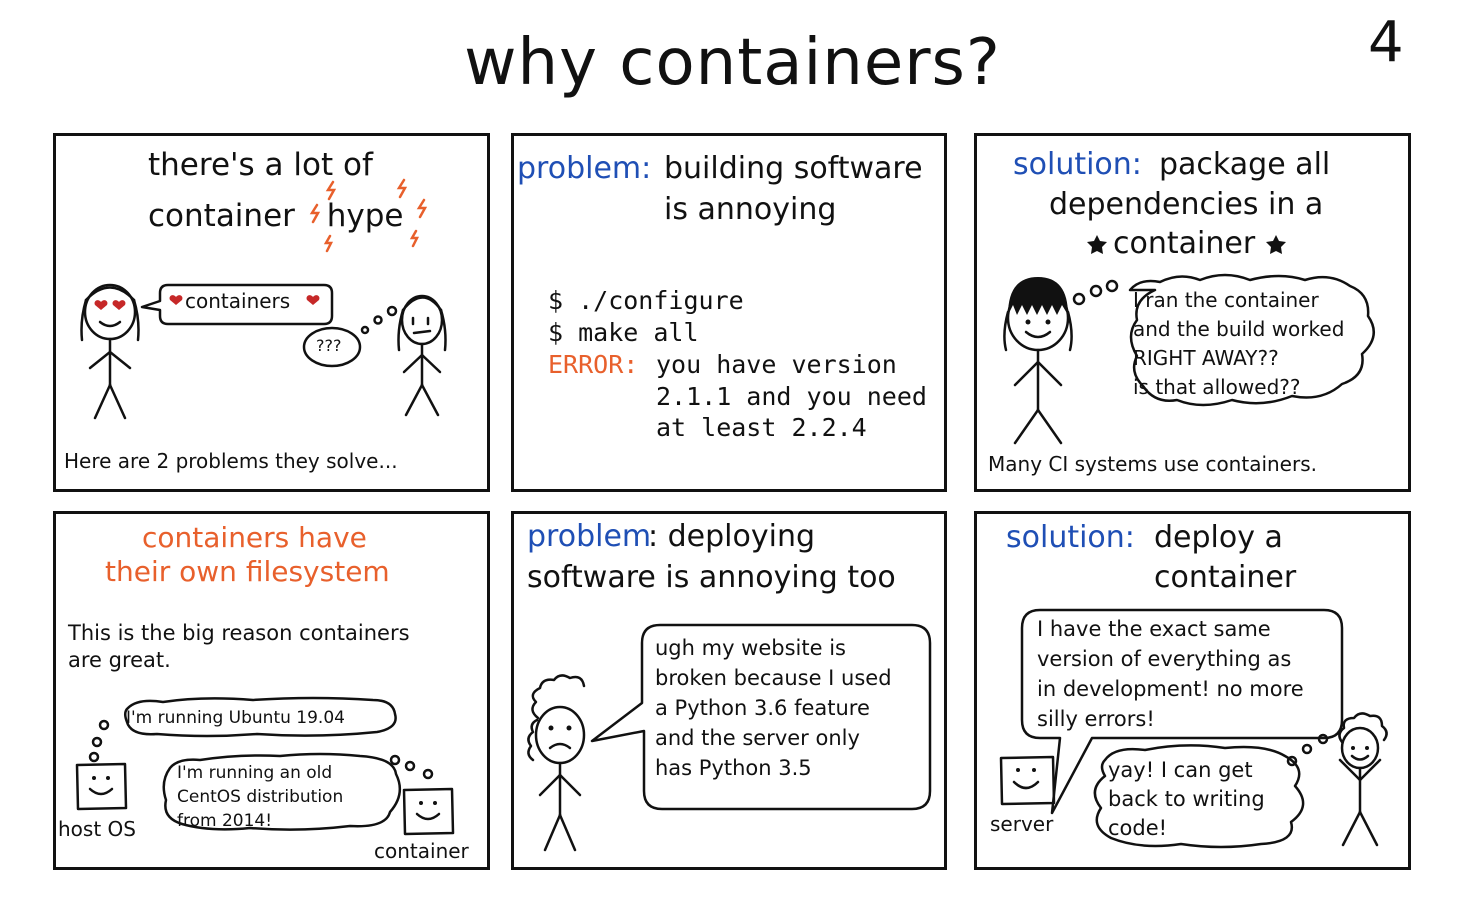 The width and height of the screenshot is (1465, 910). What do you see at coordinates (1239, 329) in the screenshot?
I see `thought-build-line2: and the build worked` at bounding box center [1239, 329].